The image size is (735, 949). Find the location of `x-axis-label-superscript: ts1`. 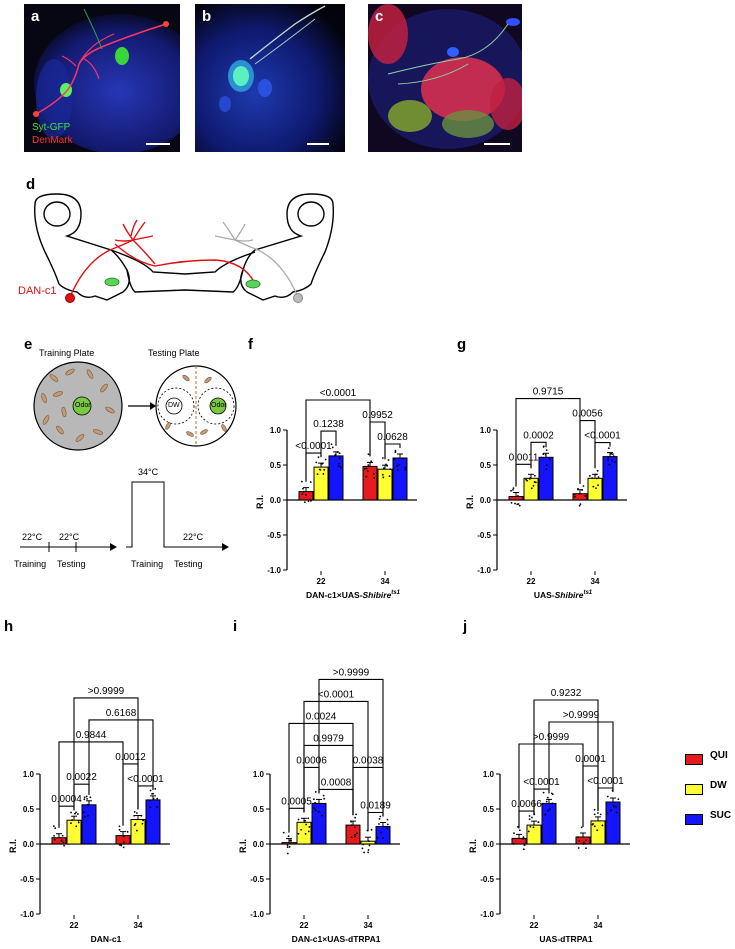

x-axis-label-superscript: ts1 is located at coordinates (395, 593).